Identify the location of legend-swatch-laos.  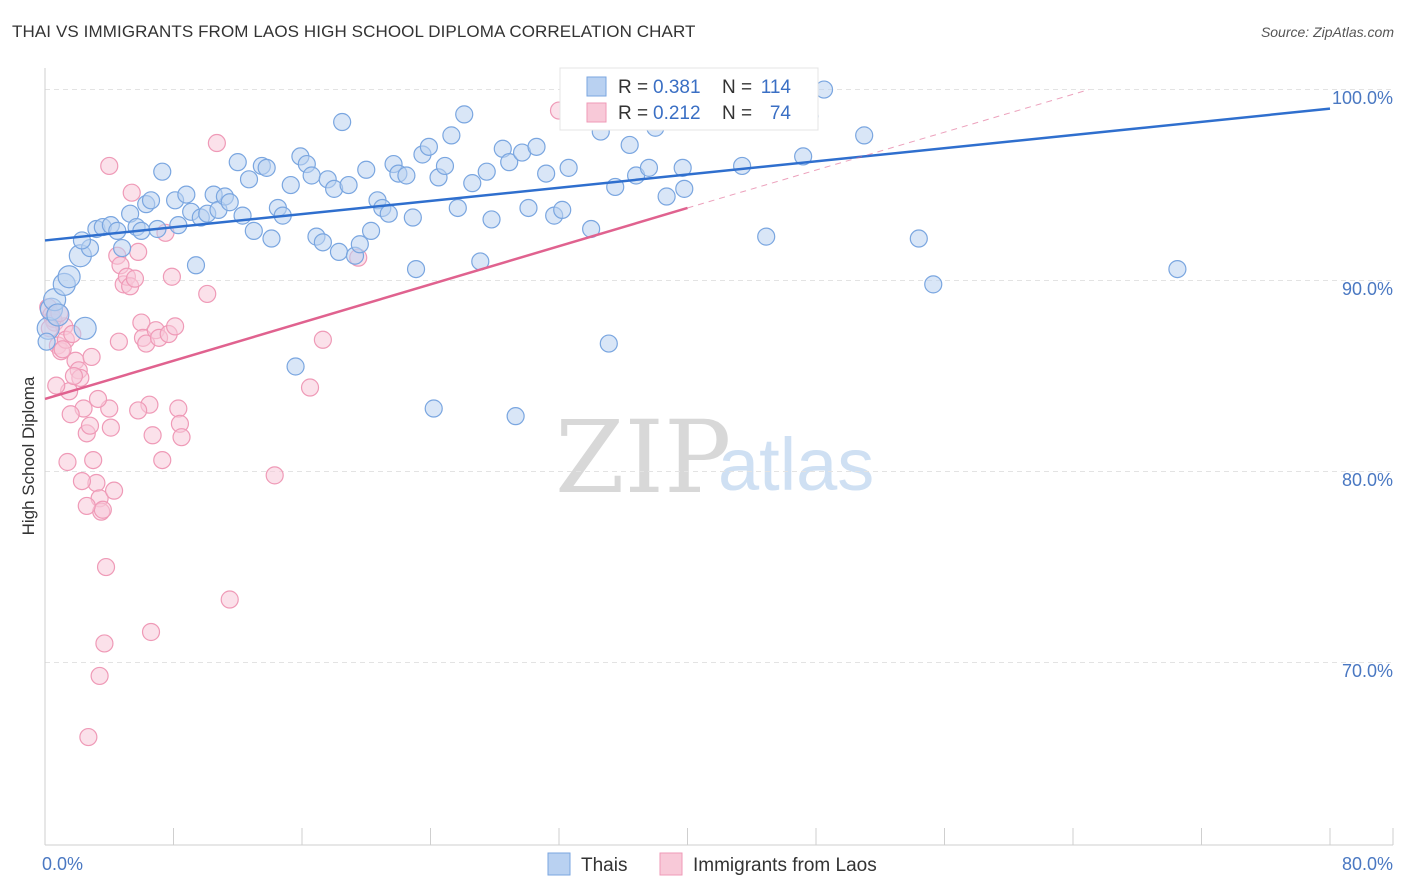
(671, 864).